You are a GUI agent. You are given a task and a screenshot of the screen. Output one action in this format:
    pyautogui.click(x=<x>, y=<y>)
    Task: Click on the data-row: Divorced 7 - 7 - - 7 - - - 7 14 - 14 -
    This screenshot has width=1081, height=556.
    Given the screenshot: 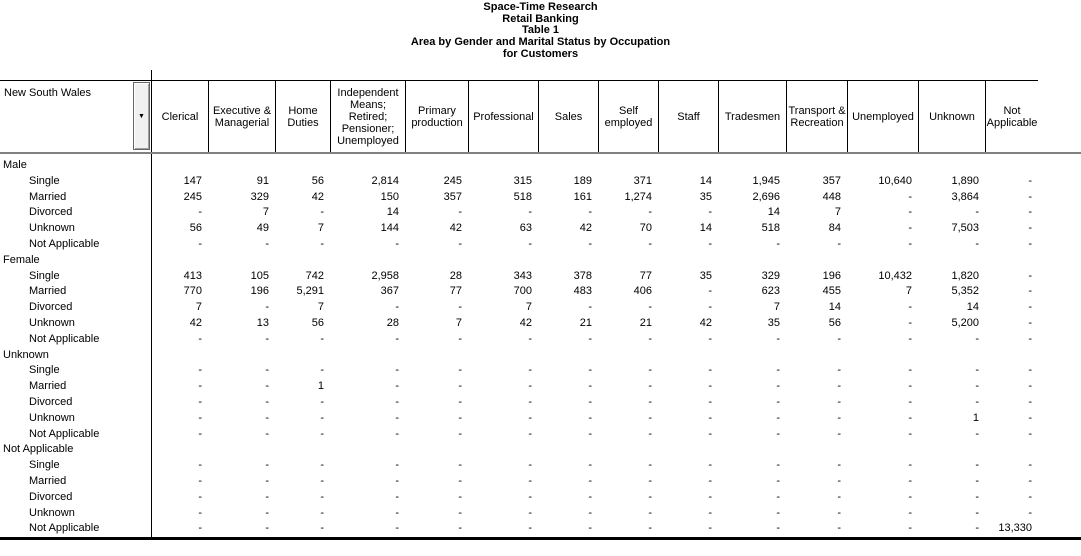 What is the action you would take?
    pyautogui.click(x=519, y=308)
    